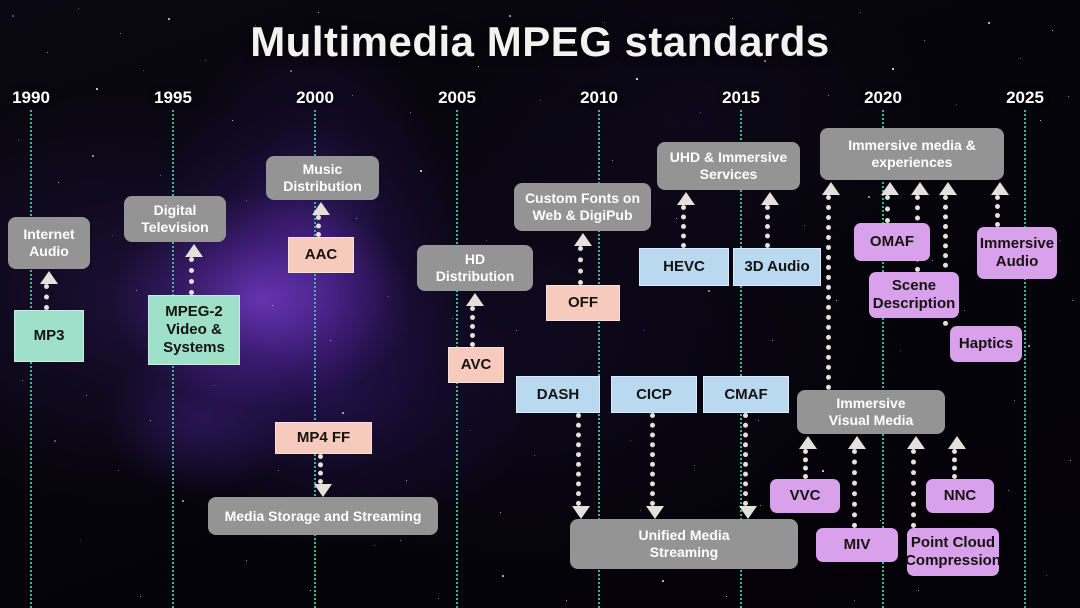 The width and height of the screenshot is (1080, 608). I want to click on node-immersive-audio: Immersive Audio, so click(1017, 253).